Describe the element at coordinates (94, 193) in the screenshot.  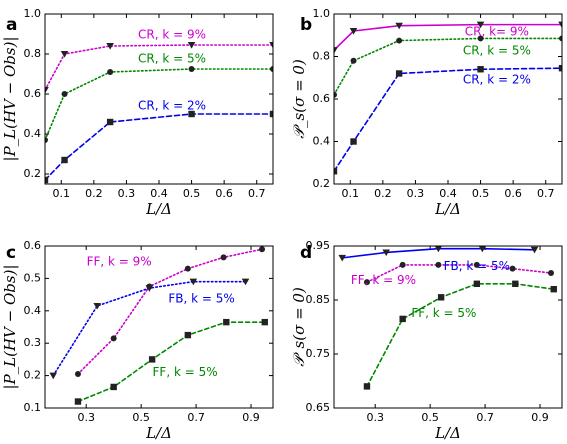
I see `x-tick-label: 0.2` at that location.